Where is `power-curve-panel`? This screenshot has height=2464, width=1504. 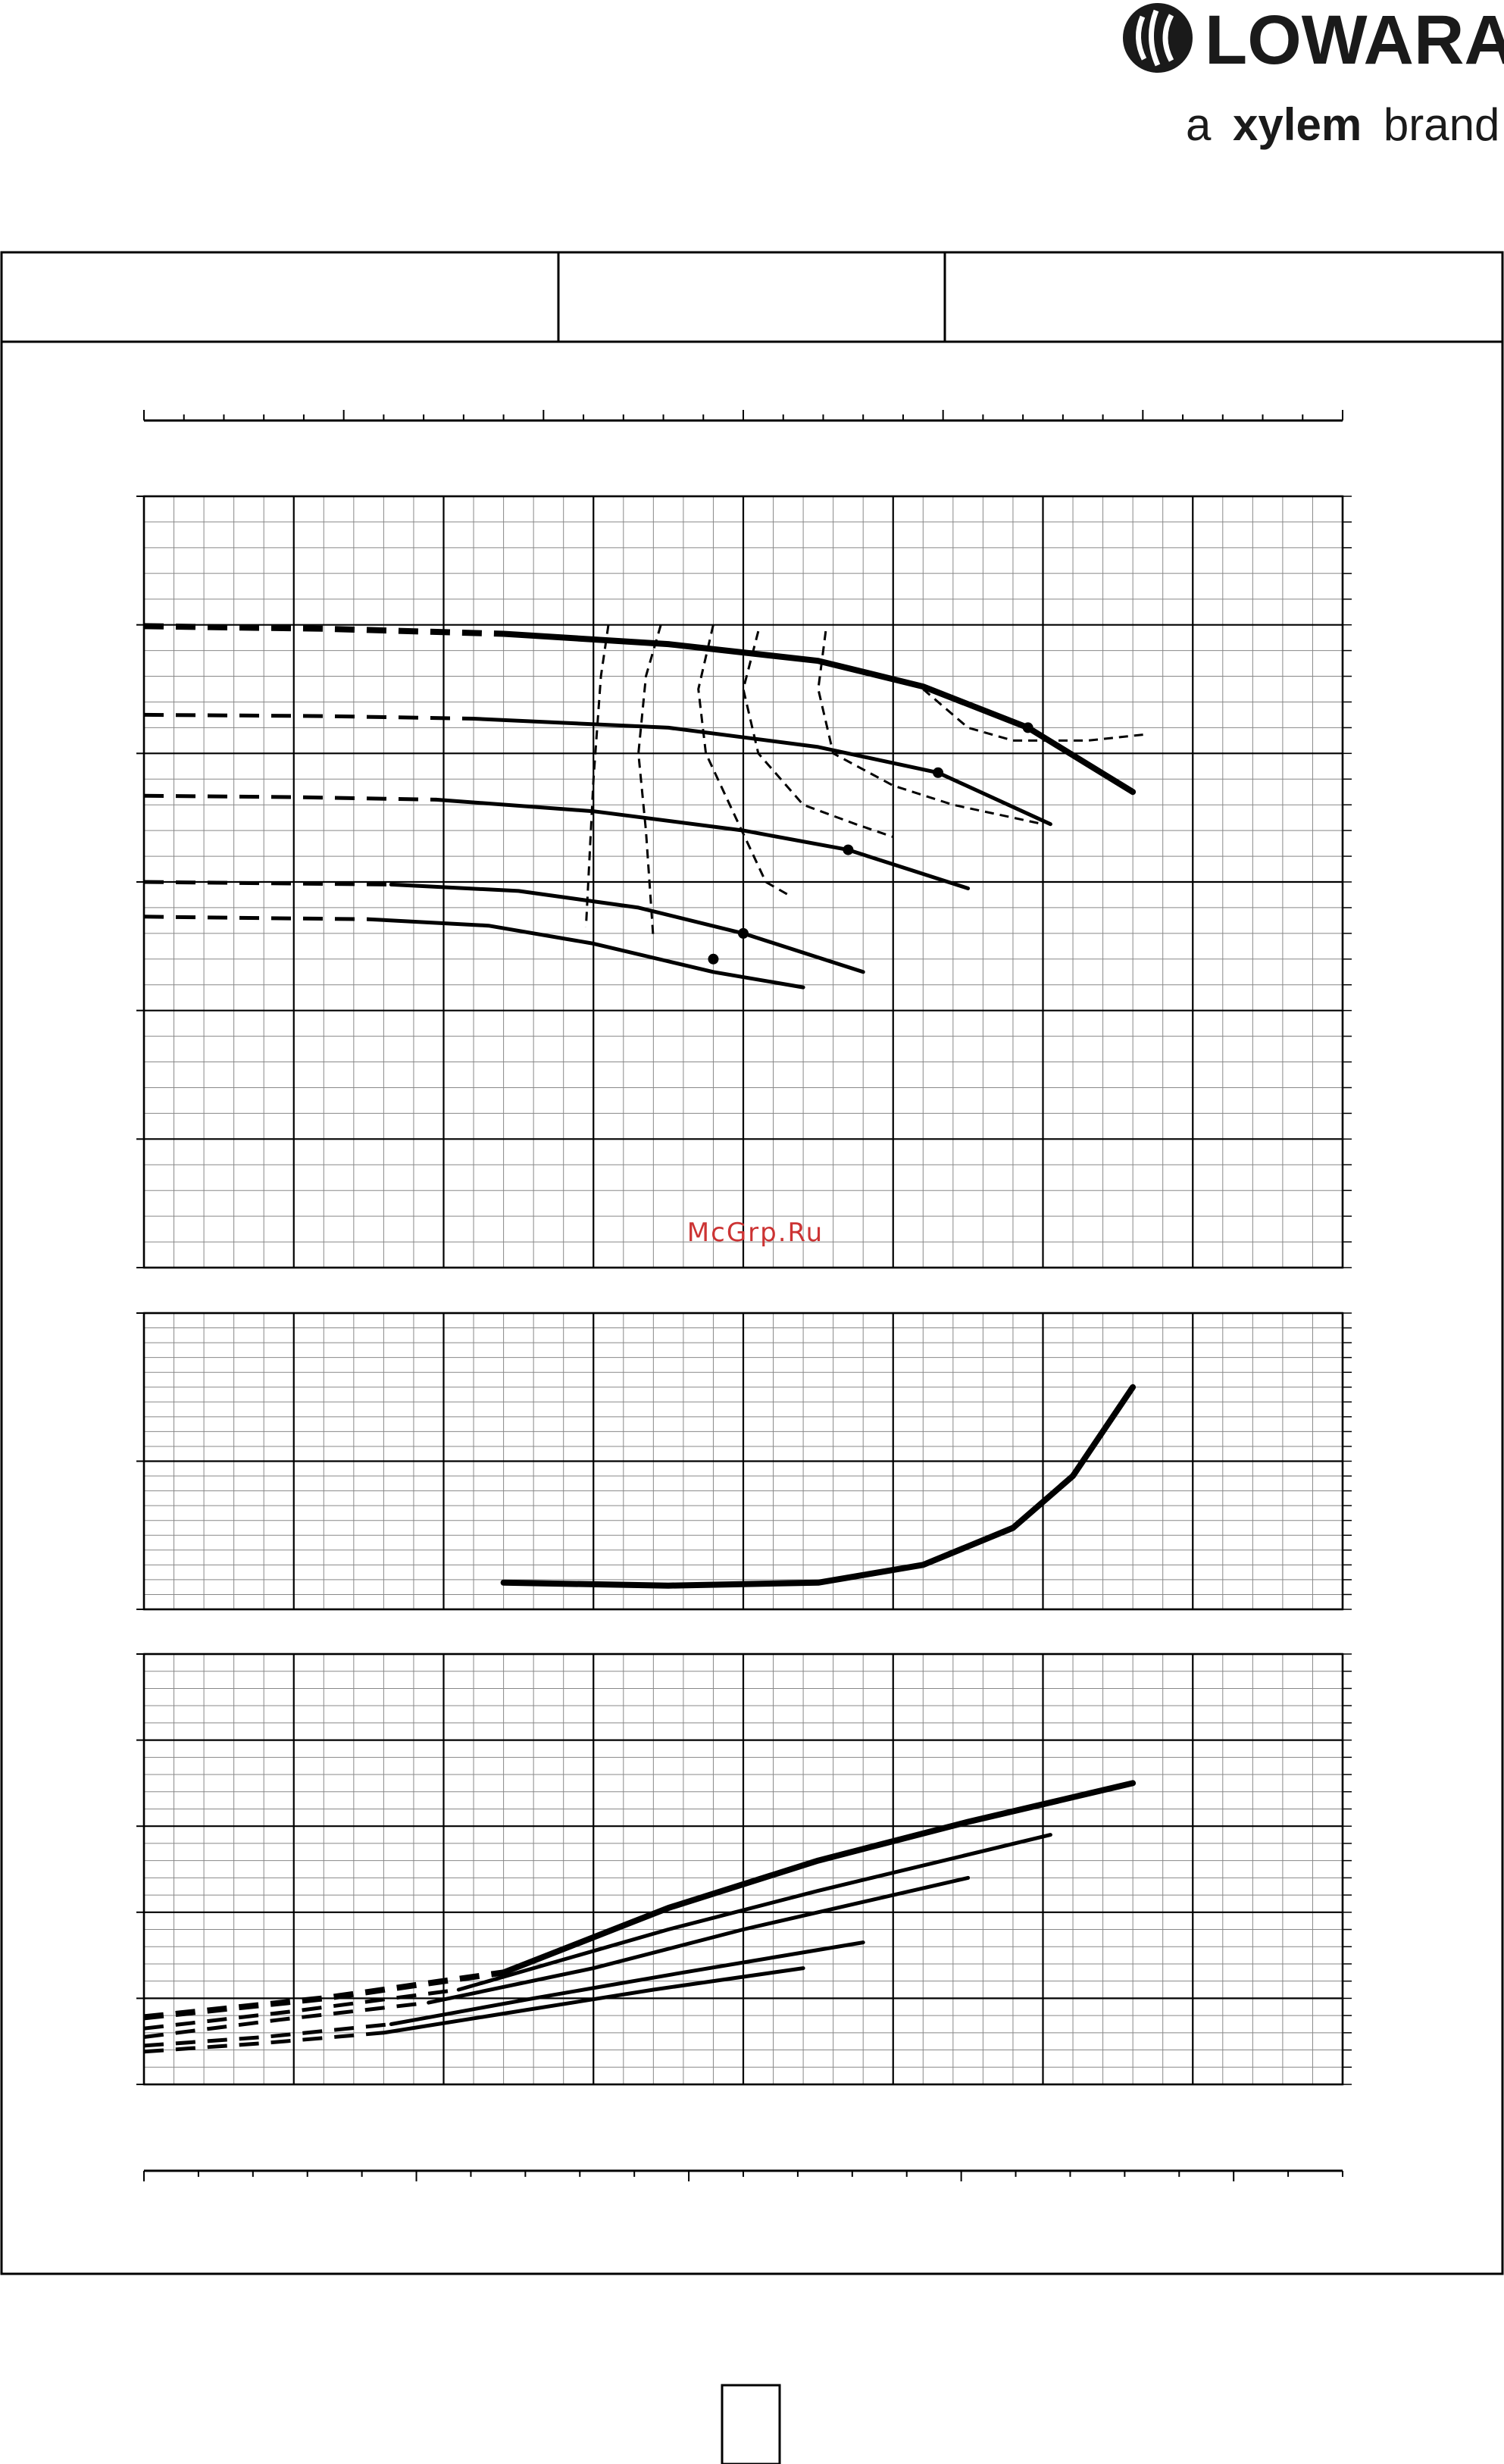 power-curve-panel is located at coordinates (744, 1869).